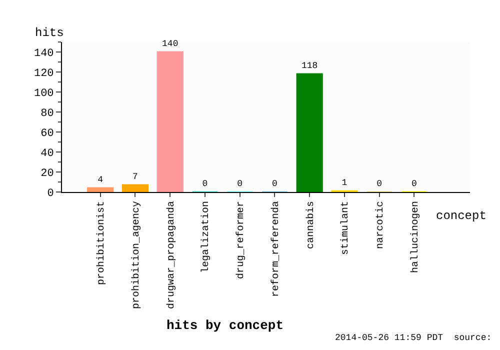 Image resolution: width=500 pixels, height=350 pixels. Describe the element at coordinates (44, 54) in the screenshot. I see `y-tick-label: 140` at that location.